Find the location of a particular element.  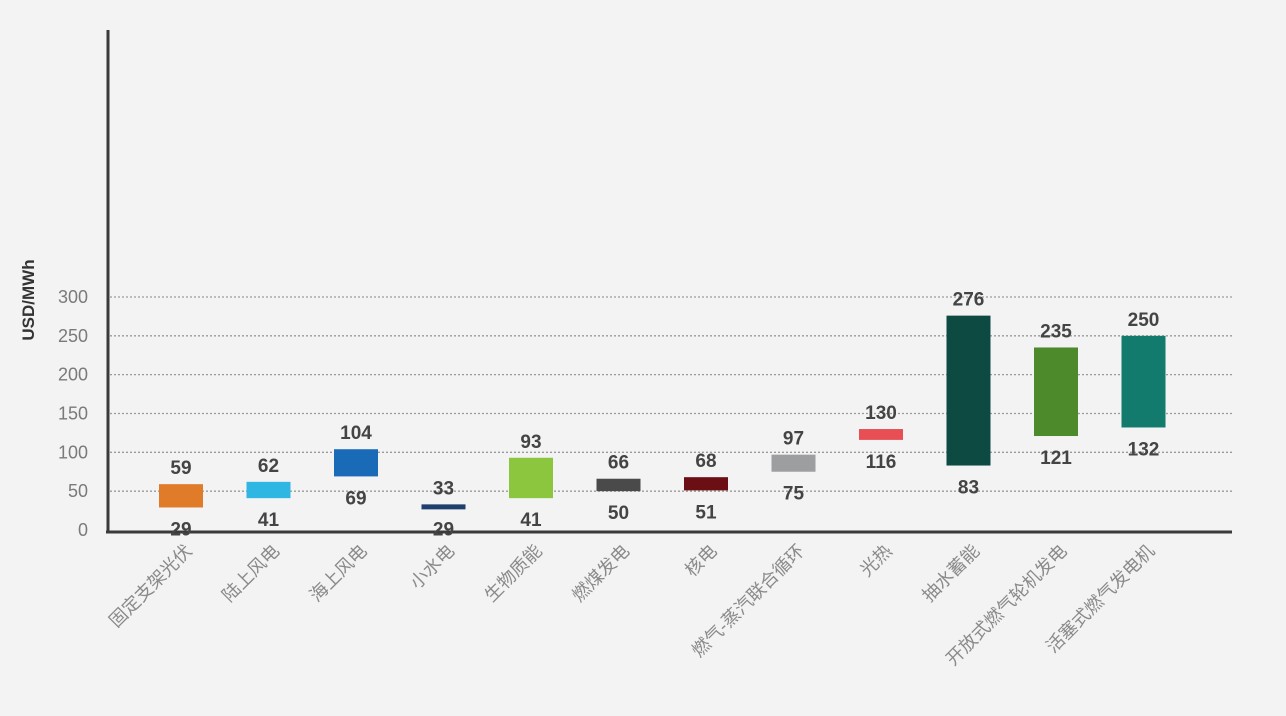

low-value-label: 83 is located at coordinates (968, 488).